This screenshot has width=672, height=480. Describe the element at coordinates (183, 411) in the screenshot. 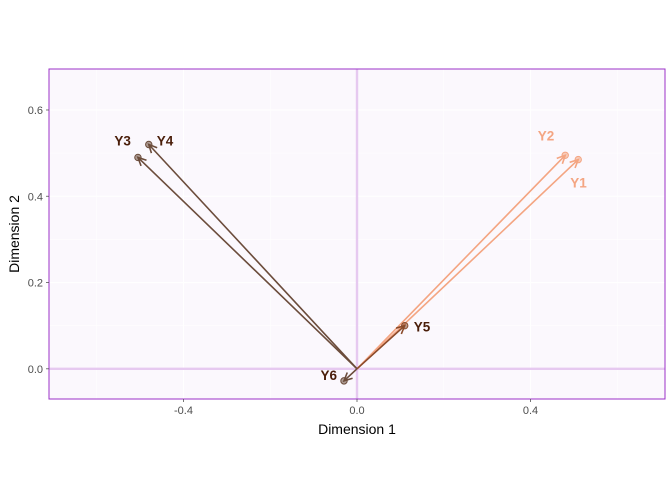

I see `x-tick-label: -0.4` at that location.